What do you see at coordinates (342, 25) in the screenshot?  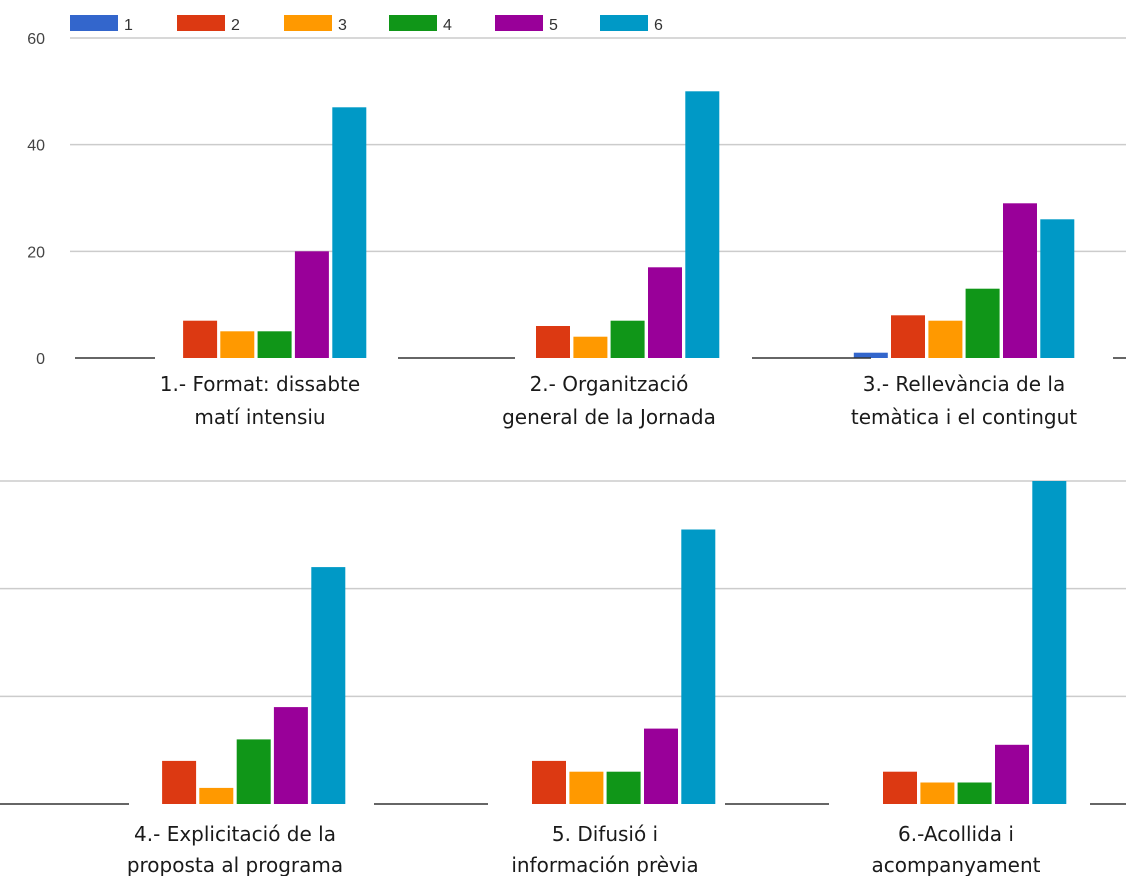 I see `legend-label-3: 3` at bounding box center [342, 25].